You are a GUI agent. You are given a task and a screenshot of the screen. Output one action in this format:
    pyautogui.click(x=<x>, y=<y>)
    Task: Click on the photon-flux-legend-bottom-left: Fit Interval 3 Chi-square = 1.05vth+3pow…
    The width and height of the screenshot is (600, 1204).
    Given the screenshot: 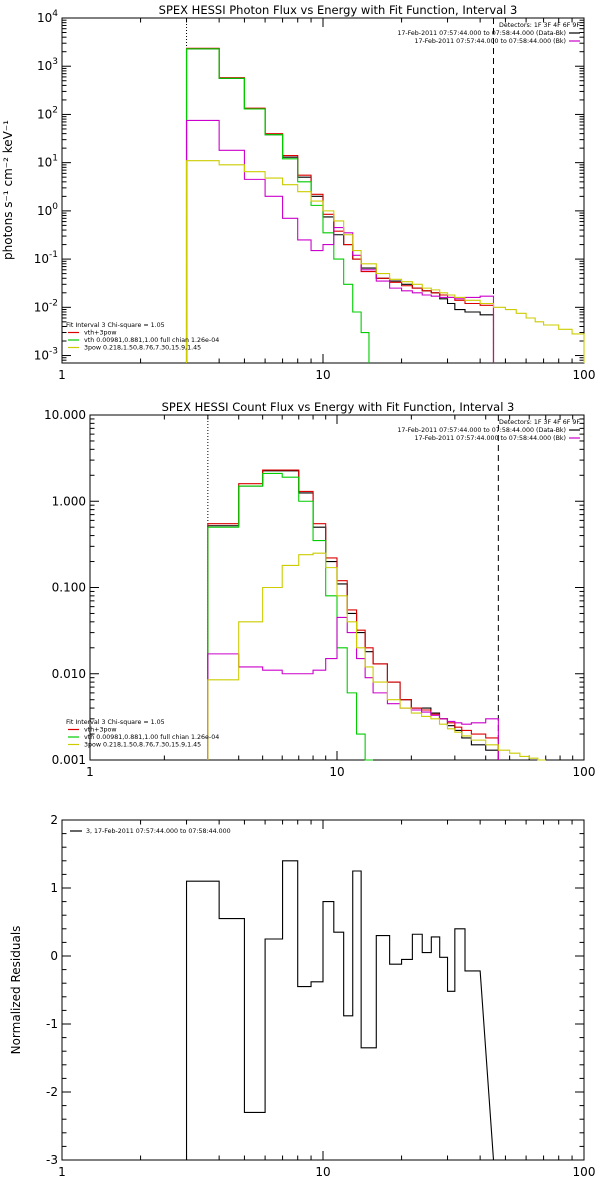 What is the action you would take?
    pyautogui.click(x=142, y=337)
    